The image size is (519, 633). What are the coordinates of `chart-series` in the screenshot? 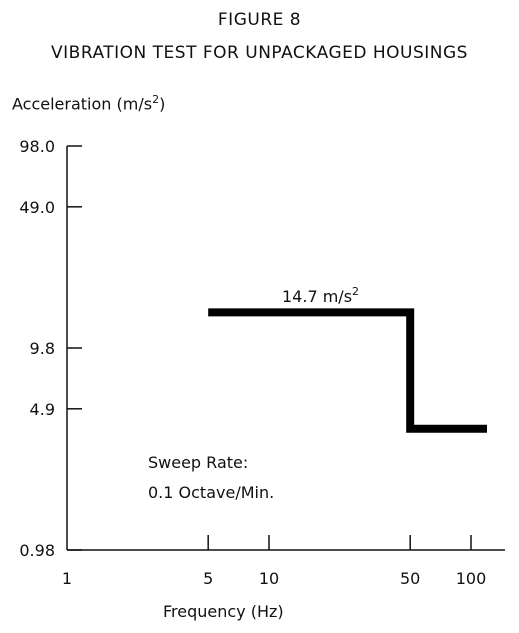 It's located at (348, 370).